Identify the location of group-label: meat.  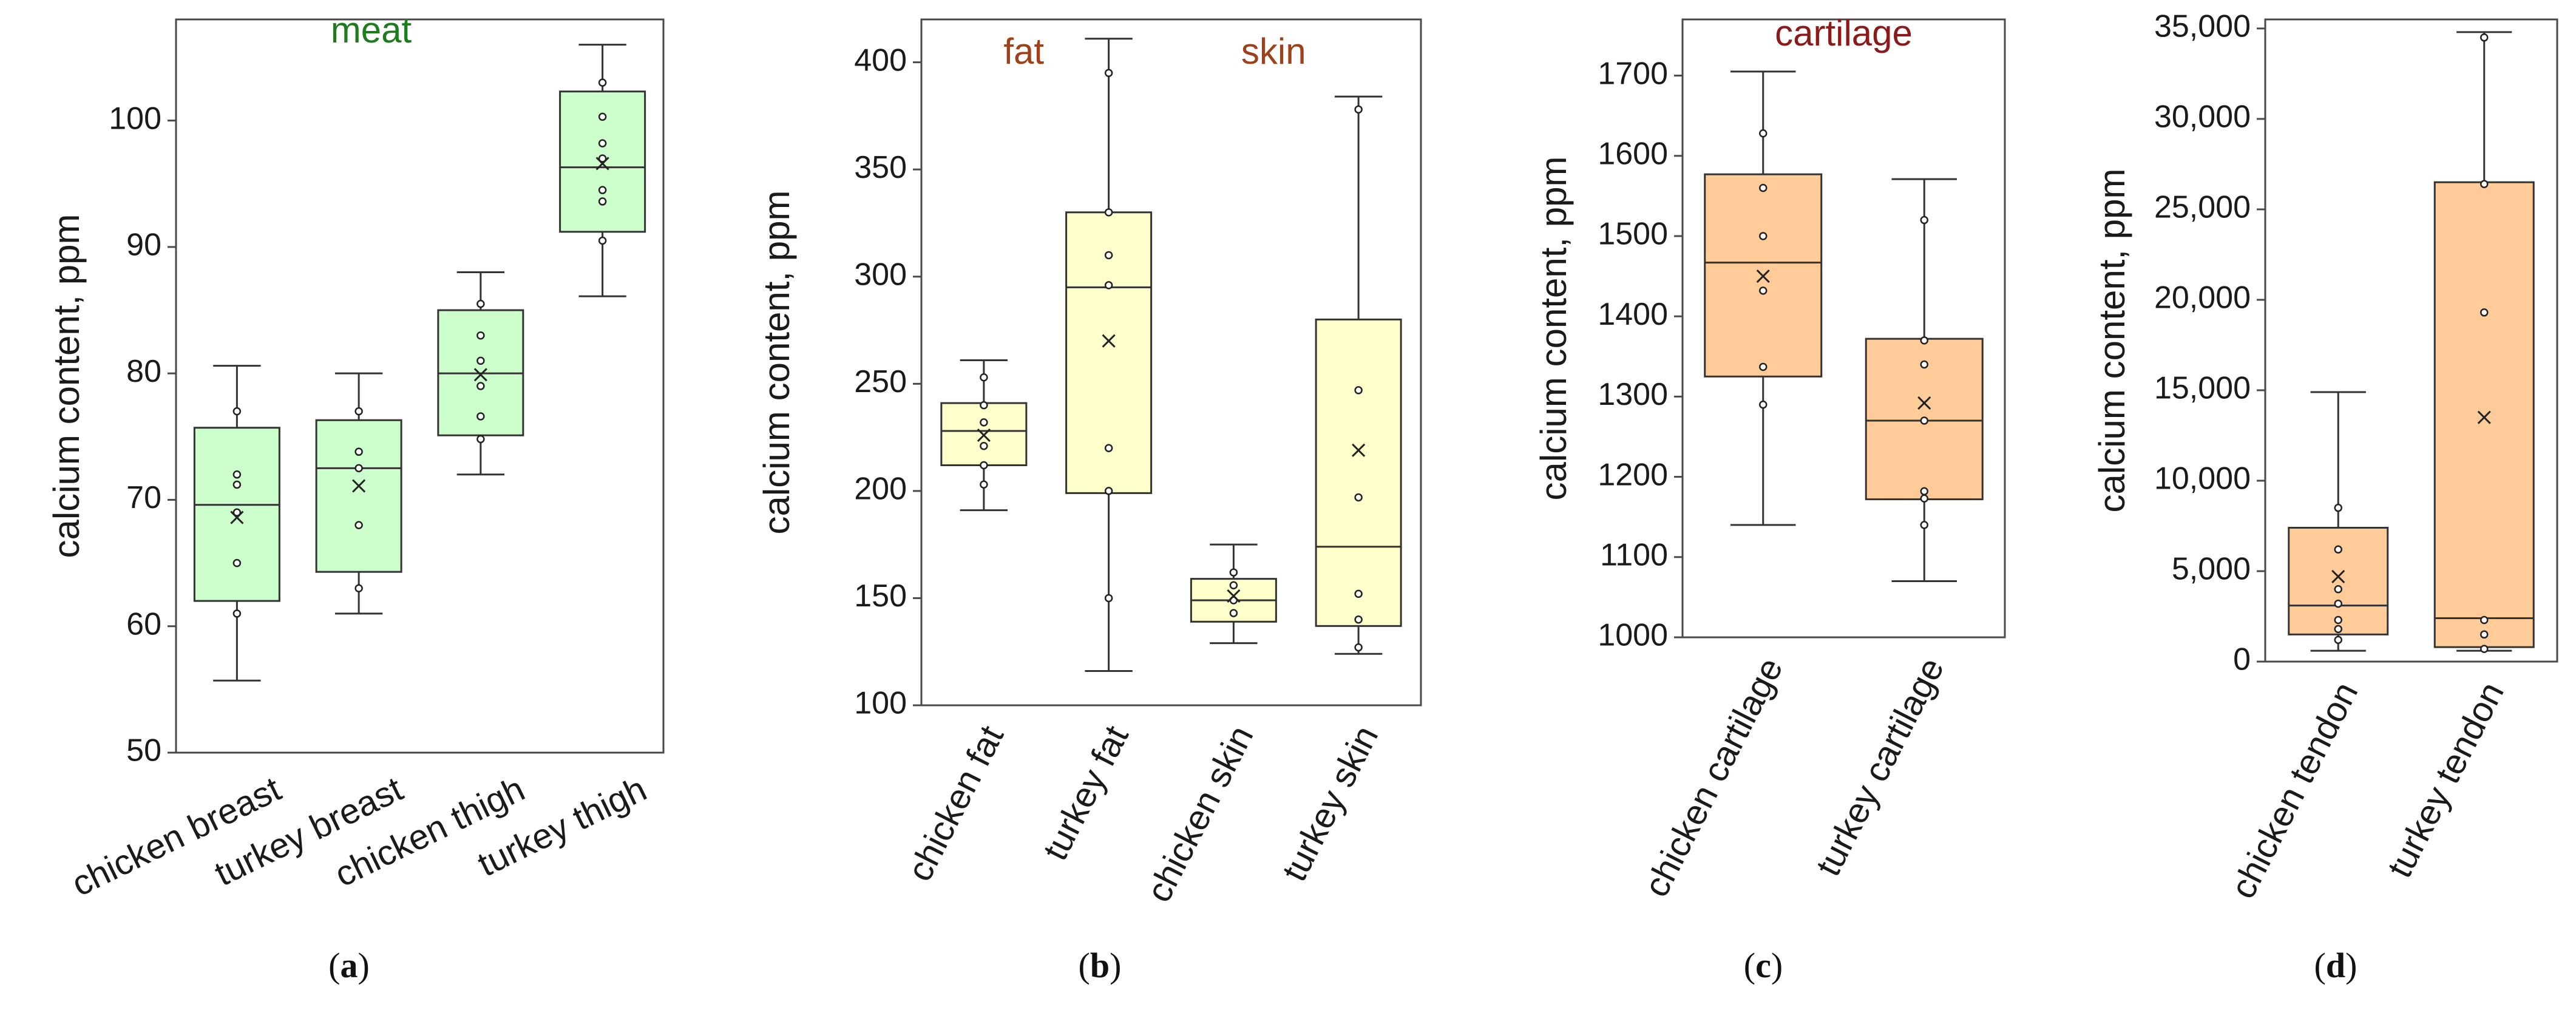
(372, 30).